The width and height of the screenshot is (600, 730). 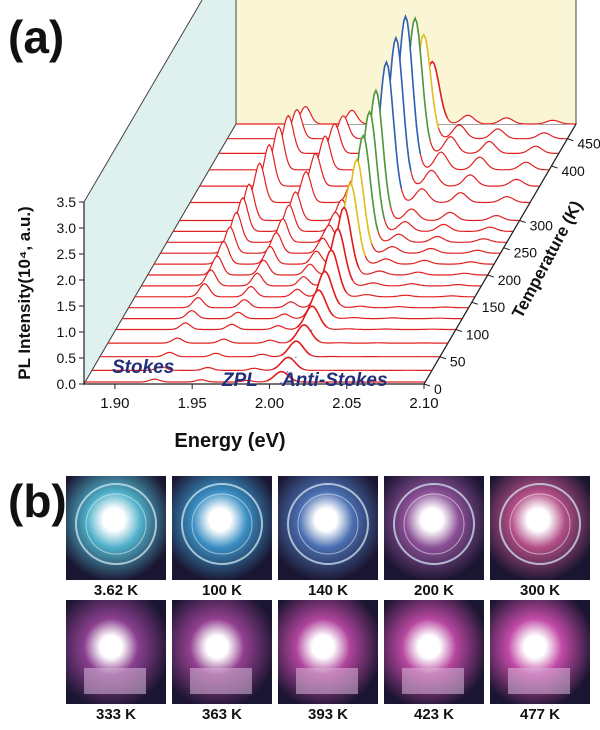 What do you see at coordinates (478, 334) in the screenshot?
I see `z-tick-label-2: 100` at bounding box center [478, 334].